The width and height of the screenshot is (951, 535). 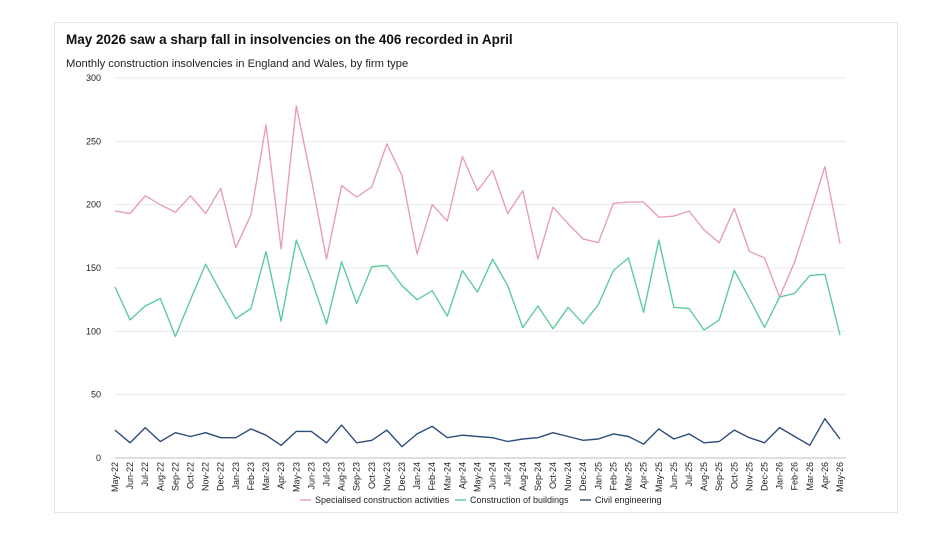 What do you see at coordinates (583, 476) in the screenshot?
I see `x-tick-label: Dec-24` at bounding box center [583, 476].